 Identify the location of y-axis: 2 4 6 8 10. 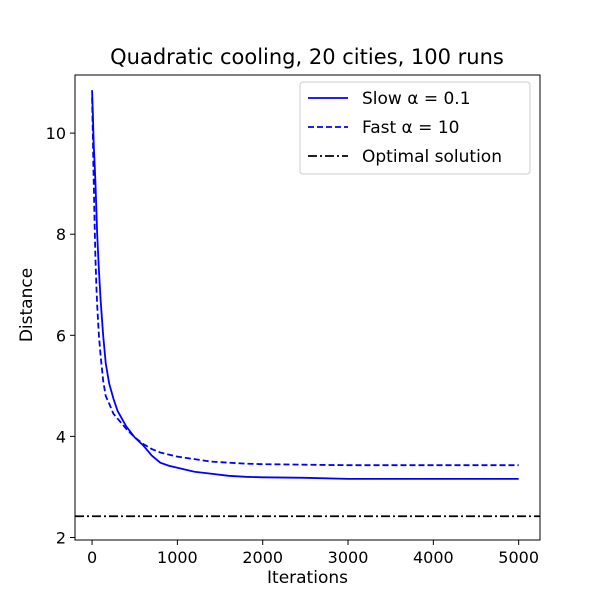
(60, 335).